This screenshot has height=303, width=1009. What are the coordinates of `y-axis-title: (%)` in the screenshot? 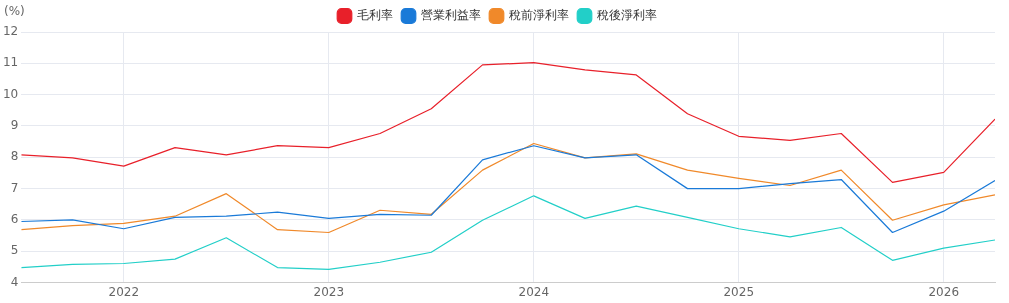 It's located at (14, 11).